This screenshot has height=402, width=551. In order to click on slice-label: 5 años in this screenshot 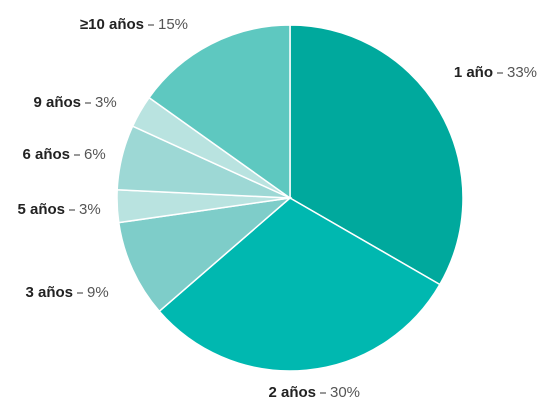, I will do `click(41, 209)`.